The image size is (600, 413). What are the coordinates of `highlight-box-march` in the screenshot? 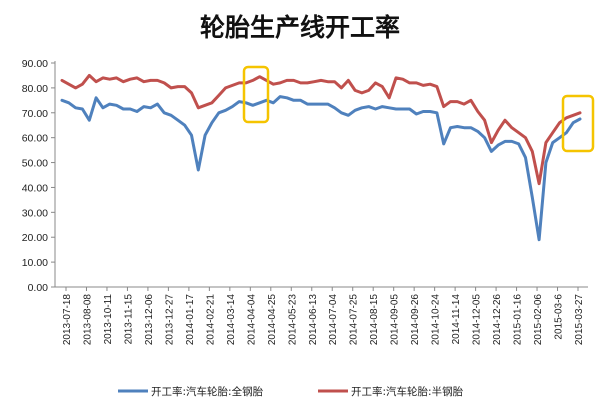 It's located at (578, 123).